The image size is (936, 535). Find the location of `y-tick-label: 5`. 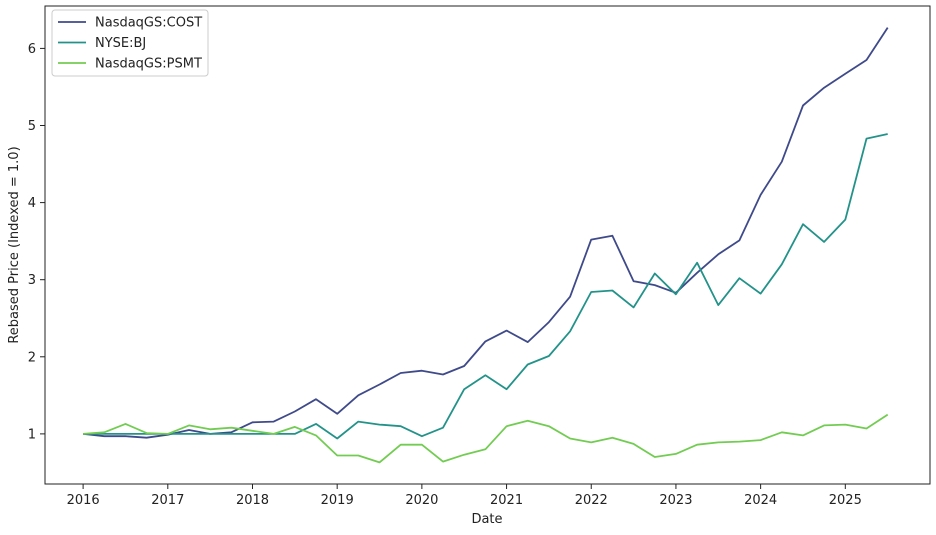

y-tick-label: 5 is located at coordinates (32, 126).